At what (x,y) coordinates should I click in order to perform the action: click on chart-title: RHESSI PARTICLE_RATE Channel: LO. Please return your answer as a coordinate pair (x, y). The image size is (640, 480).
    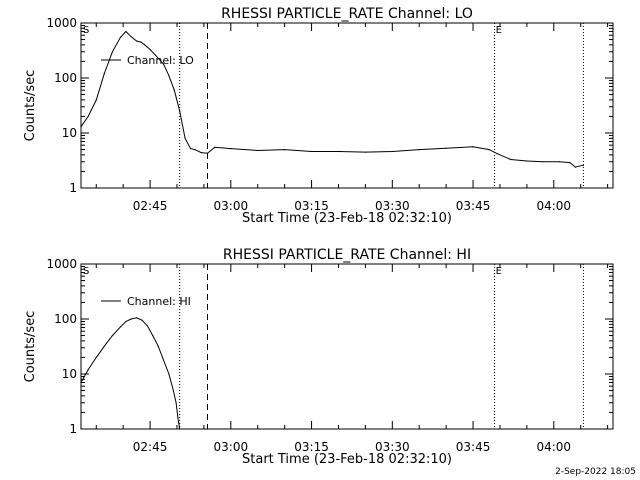
    Looking at the image, I should click on (347, 14).